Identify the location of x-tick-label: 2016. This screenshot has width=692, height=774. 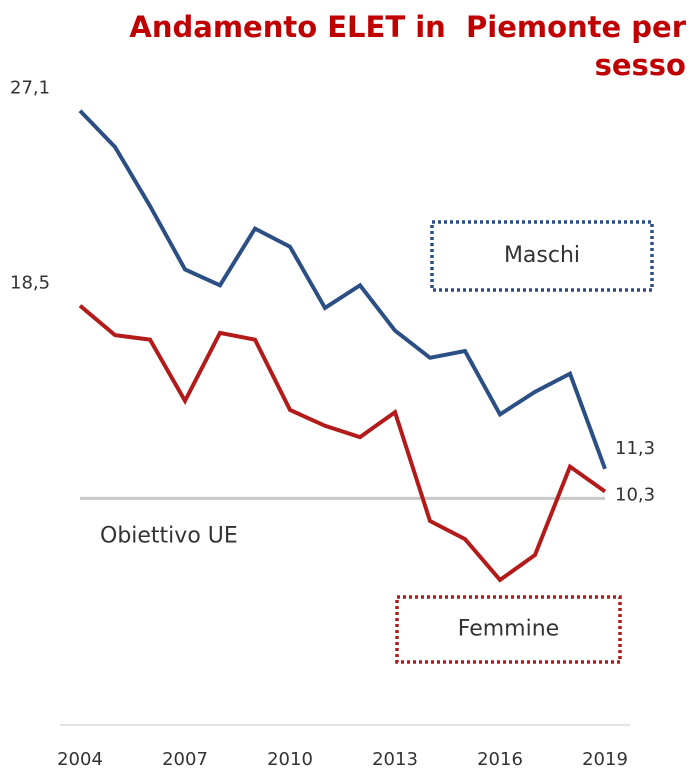
(500, 759).